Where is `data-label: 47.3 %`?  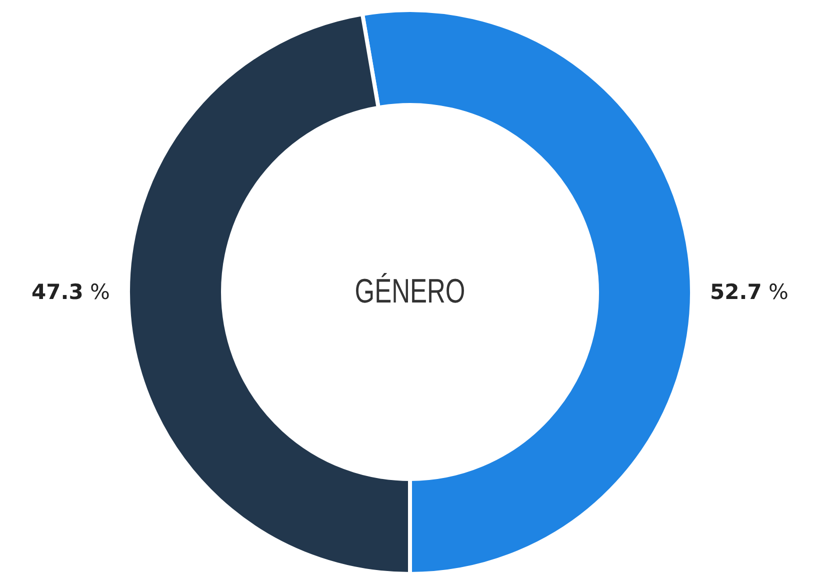 data-label: 47.3 % is located at coordinates (71, 292).